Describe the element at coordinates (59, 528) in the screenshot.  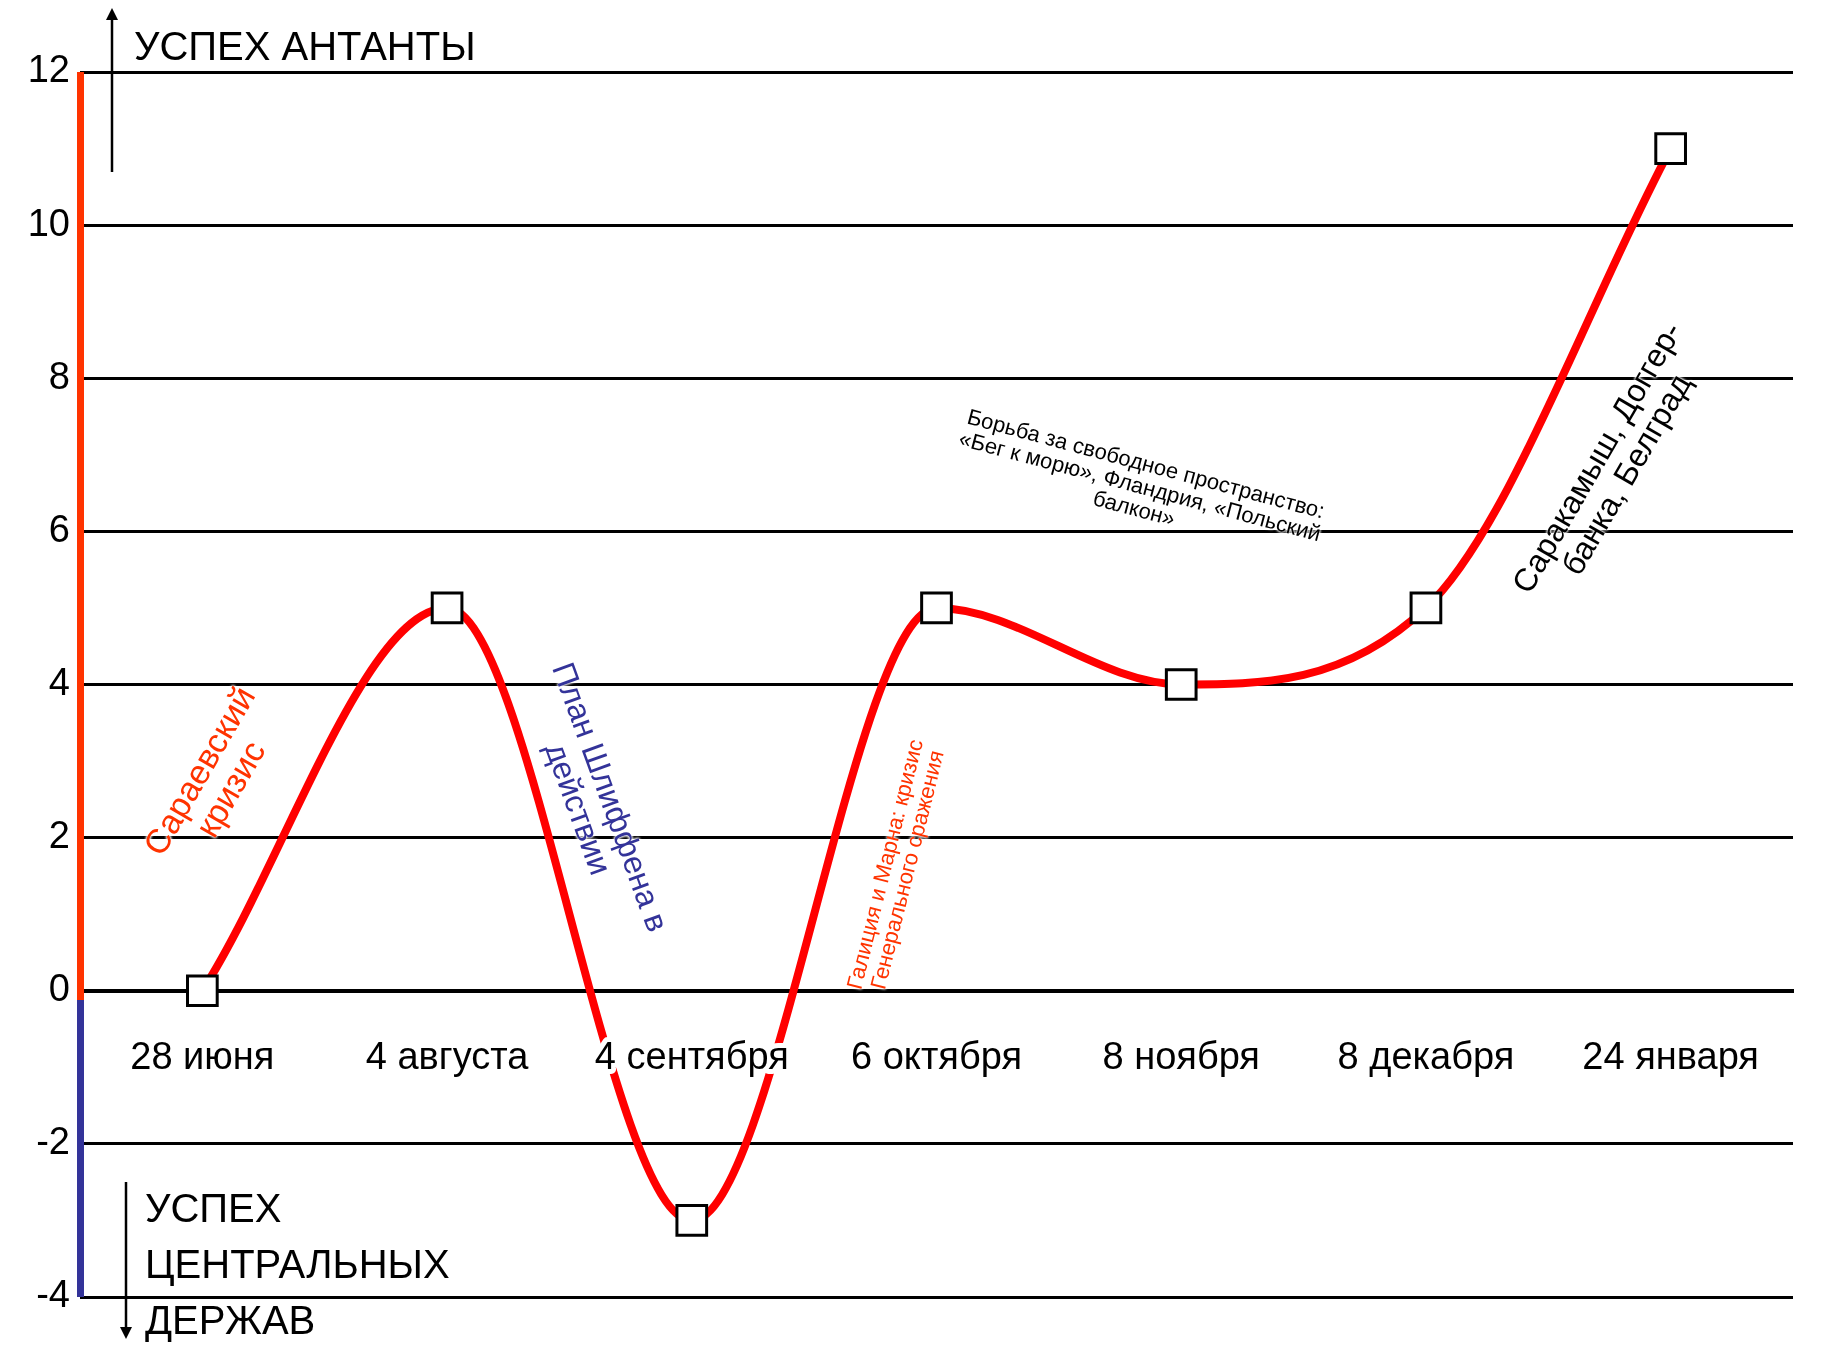
I see `y-tick-label: 6` at that location.